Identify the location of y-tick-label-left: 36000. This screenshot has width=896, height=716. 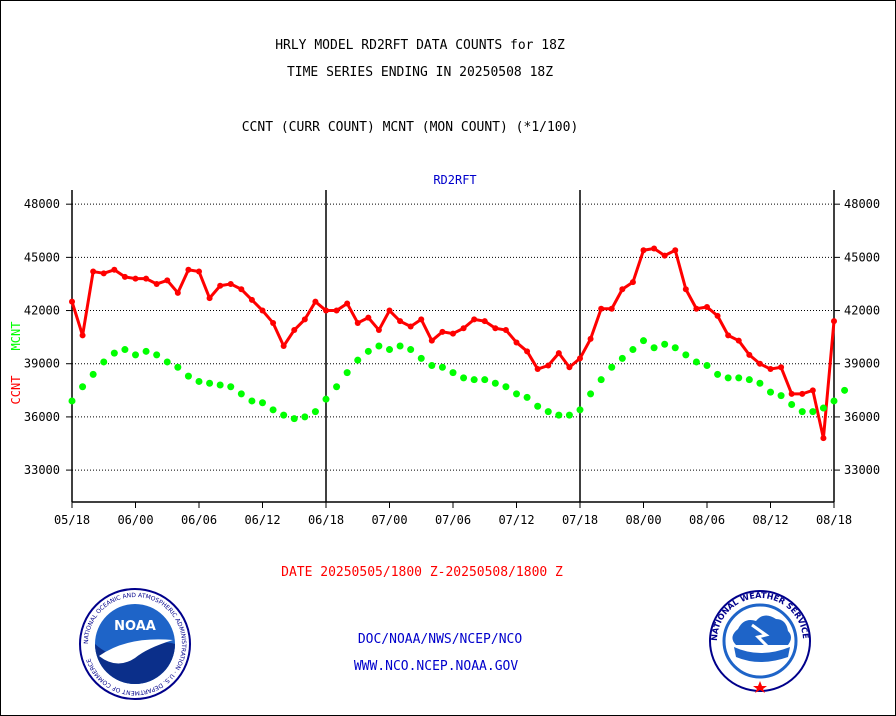
(42, 417).